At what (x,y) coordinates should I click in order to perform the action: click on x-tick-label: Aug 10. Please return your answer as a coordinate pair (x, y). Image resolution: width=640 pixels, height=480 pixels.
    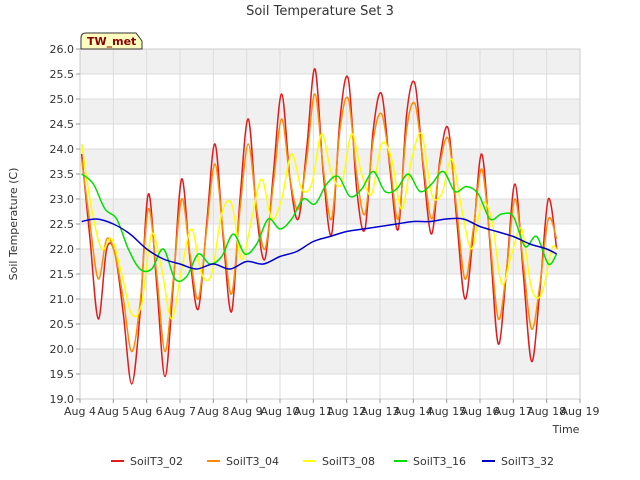
    Looking at the image, I should click on (280, 411).